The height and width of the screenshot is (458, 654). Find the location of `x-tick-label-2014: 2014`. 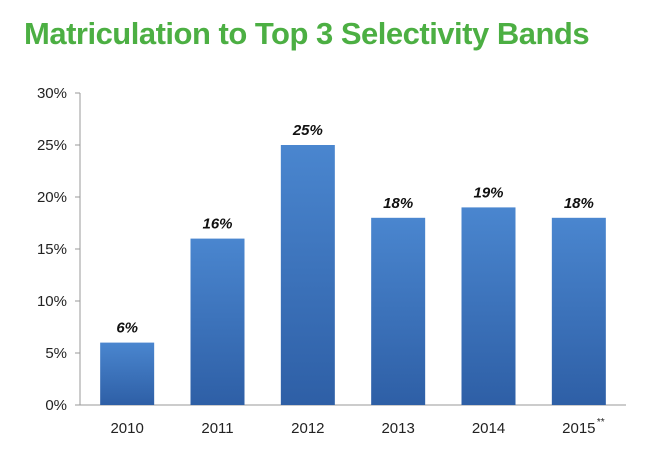

x-tick-label-2014: 2014 is located at coordinates (488, 428).